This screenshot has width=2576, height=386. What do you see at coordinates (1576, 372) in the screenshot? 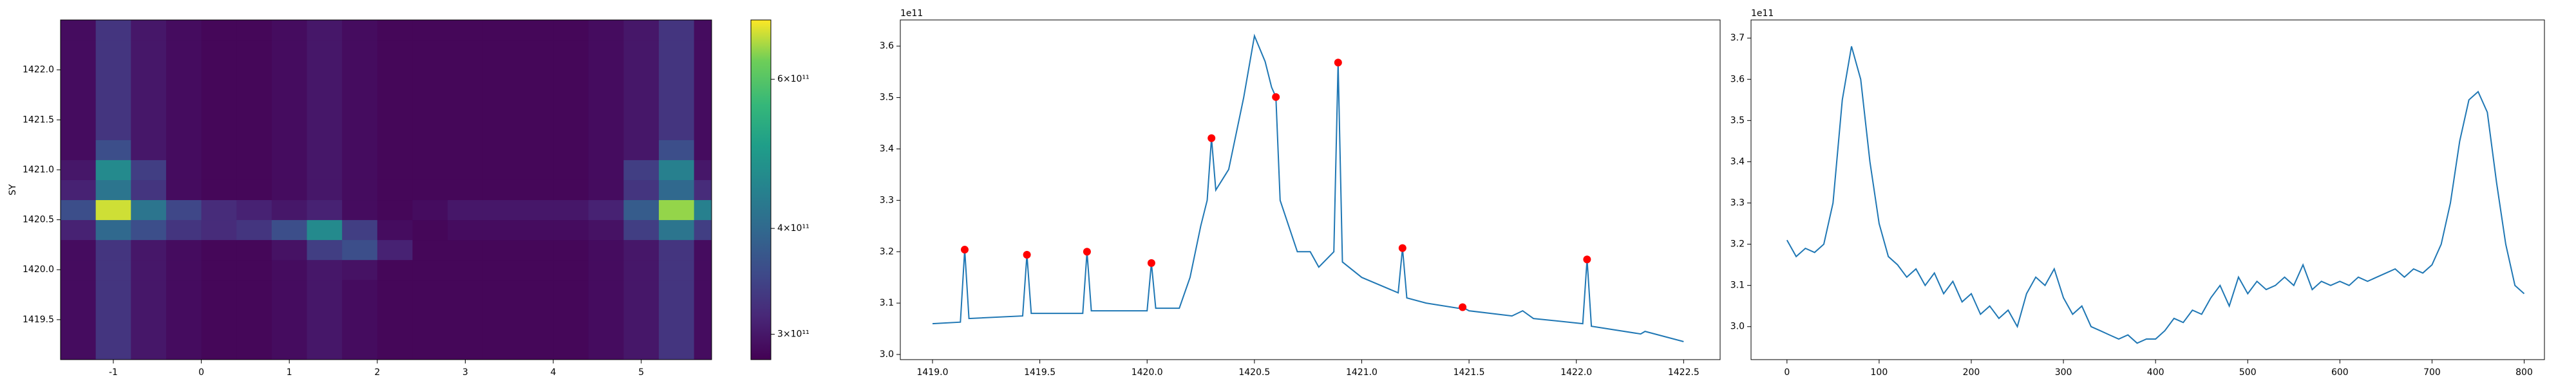
I see `x-tick-label: 1422.0` at bounding box center [1576, 372].